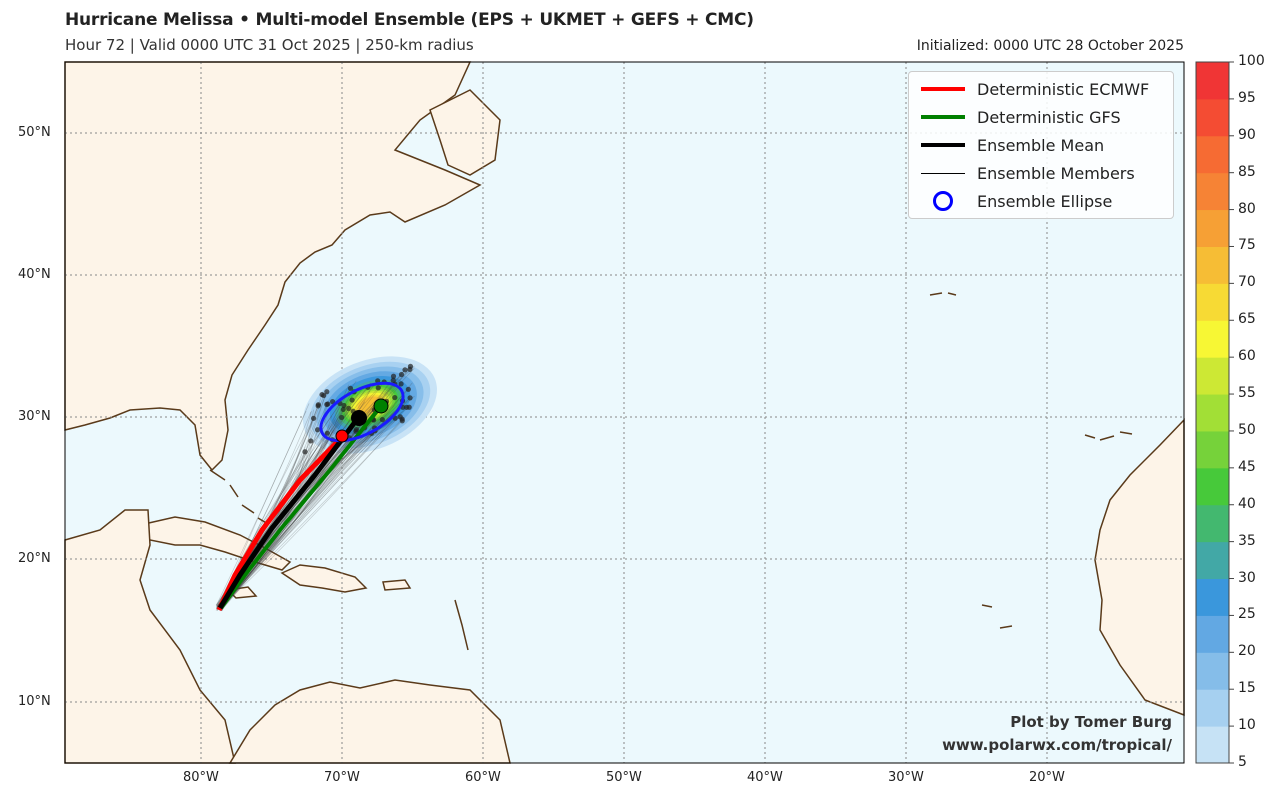 The height and width of the screenshot is (794, 1280). What do you see at coordinates (624, 777) in the screenshot?
I see `lon-label: 50°W` at bounding box center [624, 777].